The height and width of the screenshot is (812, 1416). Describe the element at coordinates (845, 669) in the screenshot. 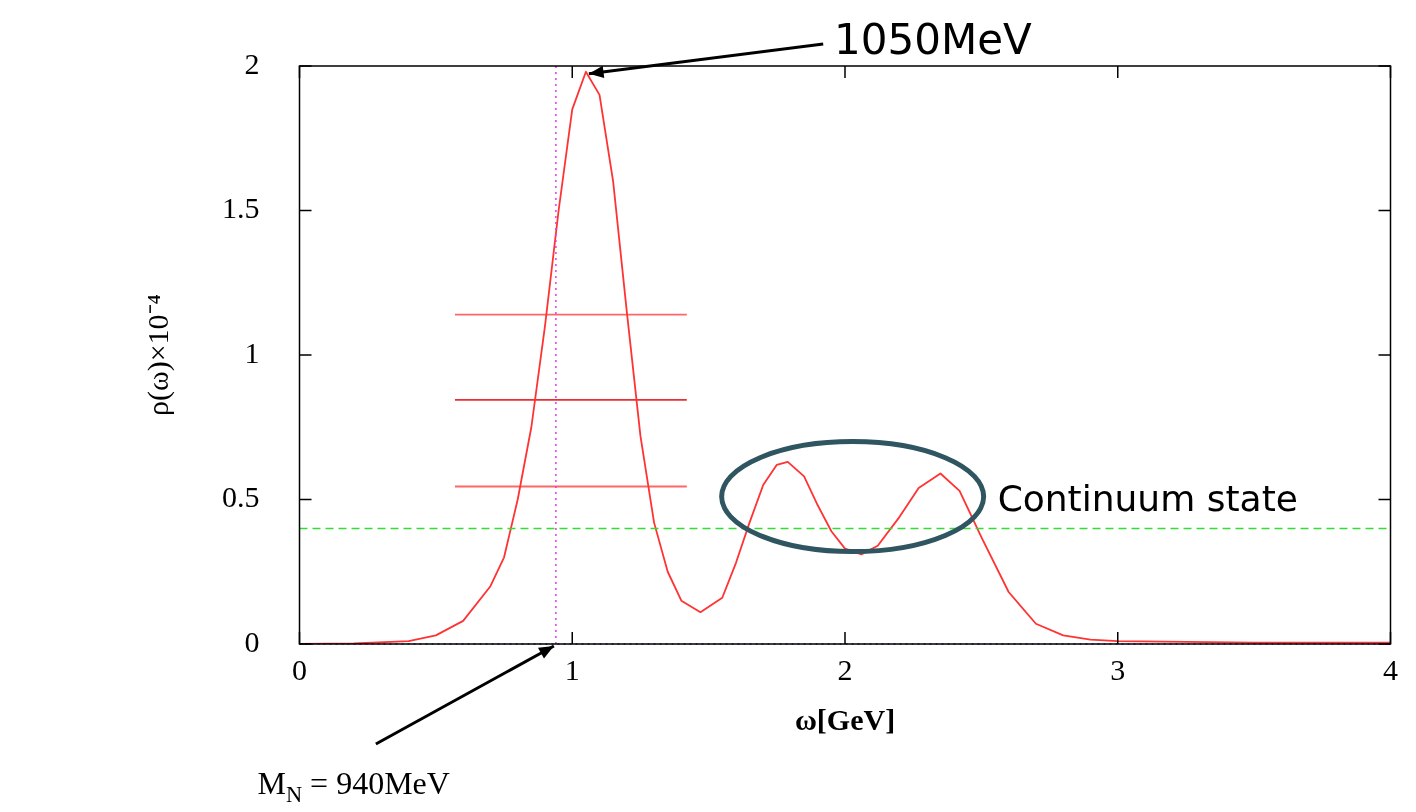

I see `x-tick-label: 2` at that location.